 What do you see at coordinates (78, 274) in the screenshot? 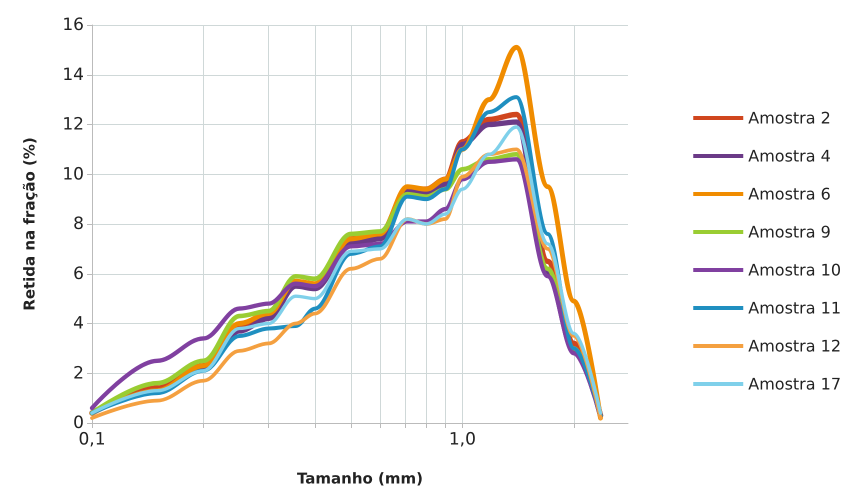
I see `y-tick-label: 6` at bounding box center [78, 274].